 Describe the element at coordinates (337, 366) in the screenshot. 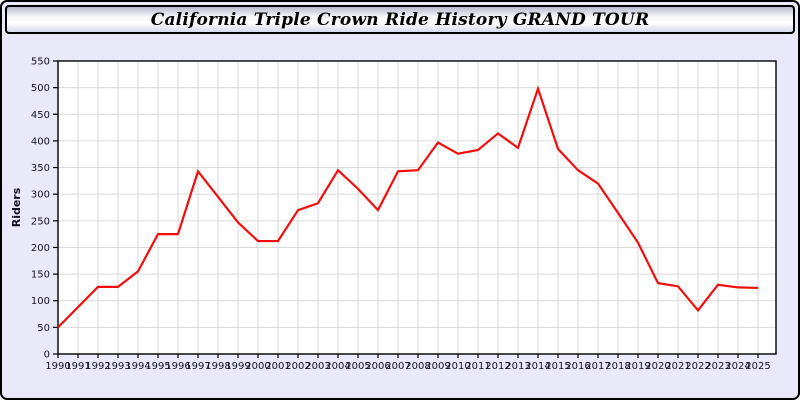

I see `x-tick-label: 2004` at that location.